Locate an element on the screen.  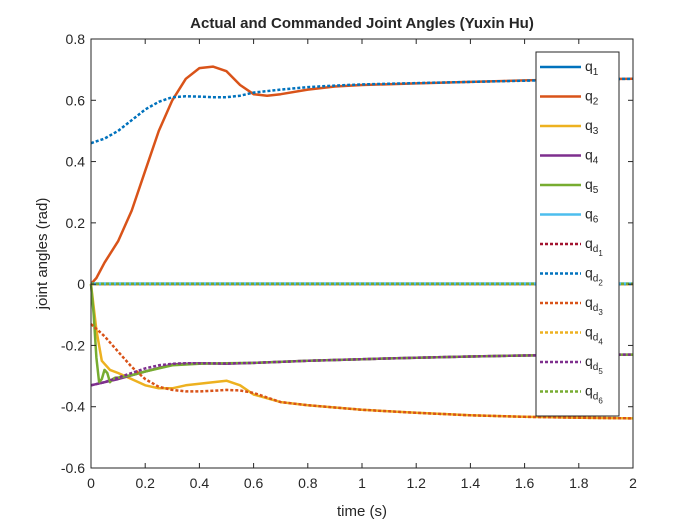
legend-entry-label: qd2 is located at coordinates (594, 276).